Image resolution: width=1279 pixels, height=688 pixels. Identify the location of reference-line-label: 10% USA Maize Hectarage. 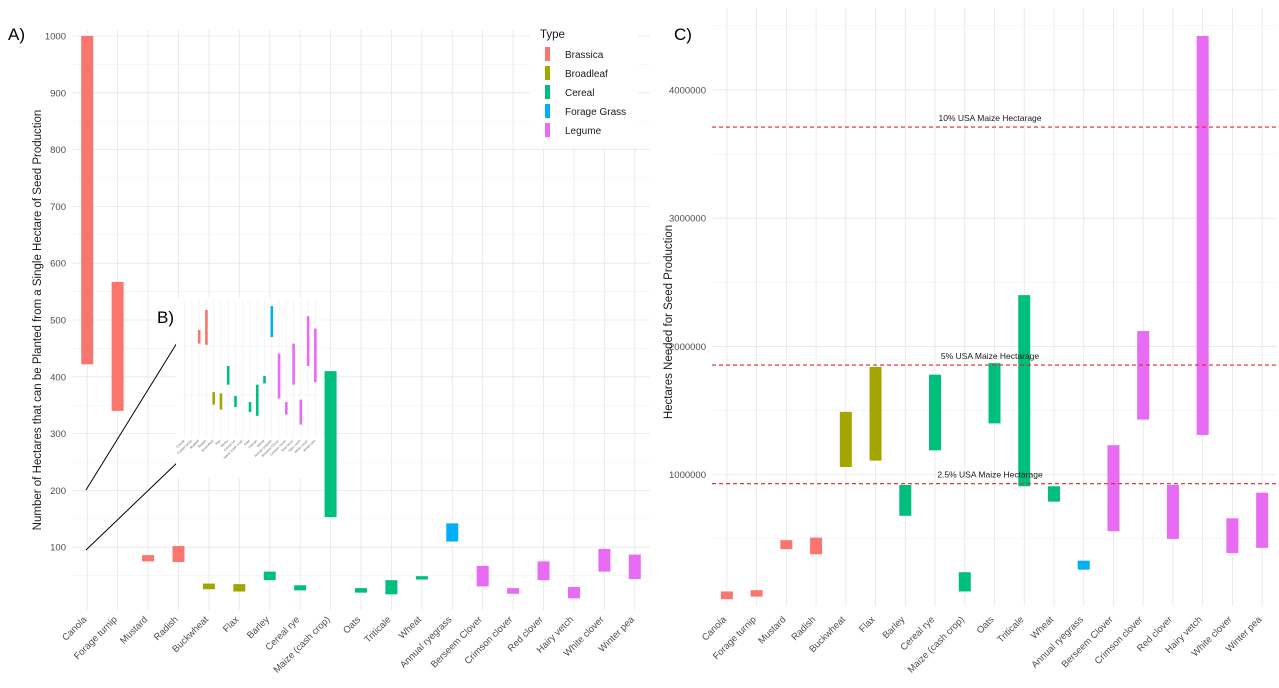
(990, 118).